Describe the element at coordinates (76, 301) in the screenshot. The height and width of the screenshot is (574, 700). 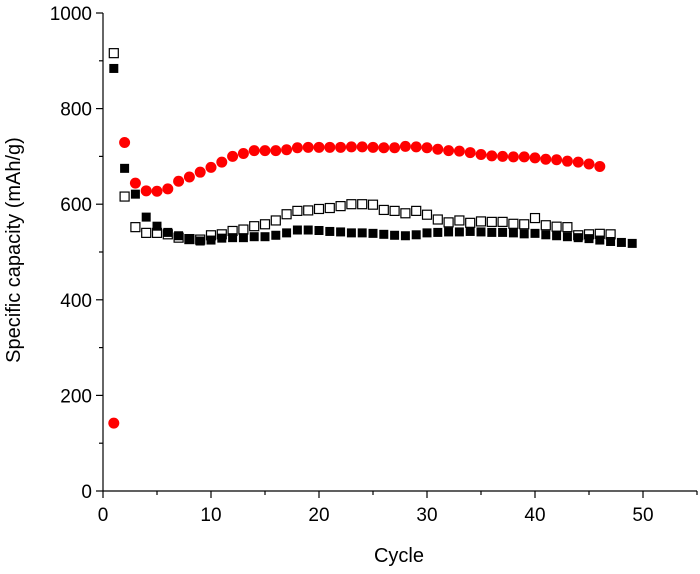
I see `y-tick-label: 400` at that location.